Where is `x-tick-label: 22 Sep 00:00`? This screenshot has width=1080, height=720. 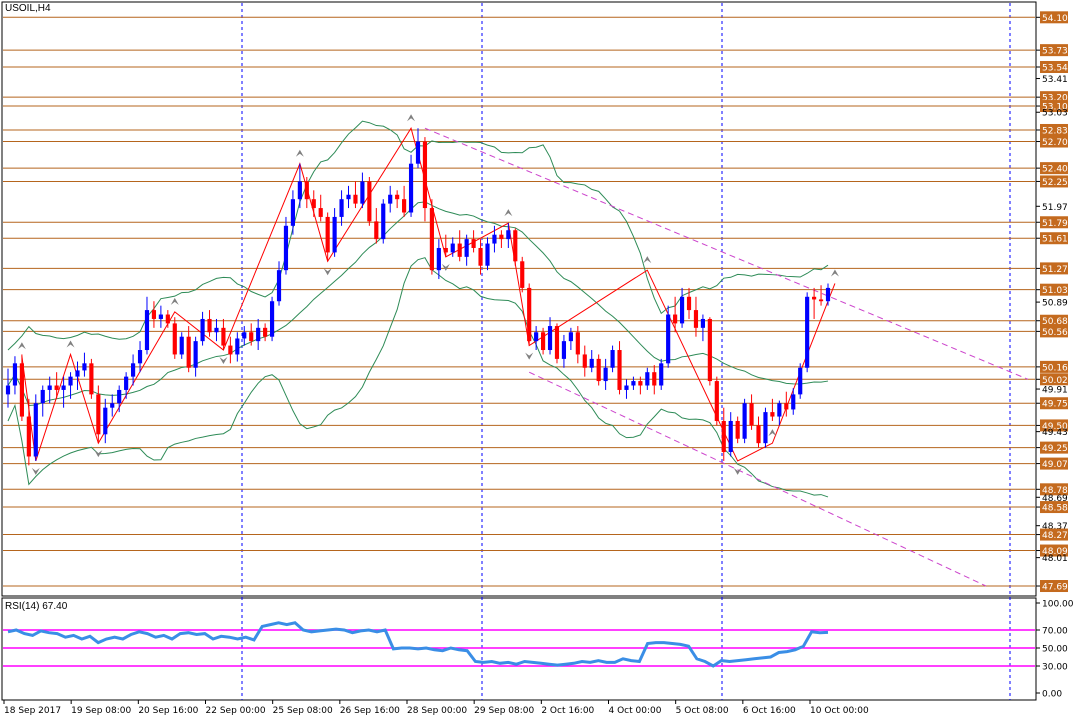 x-tick-label: 22 Sep 00:00 is located at coordinates (236, 711).